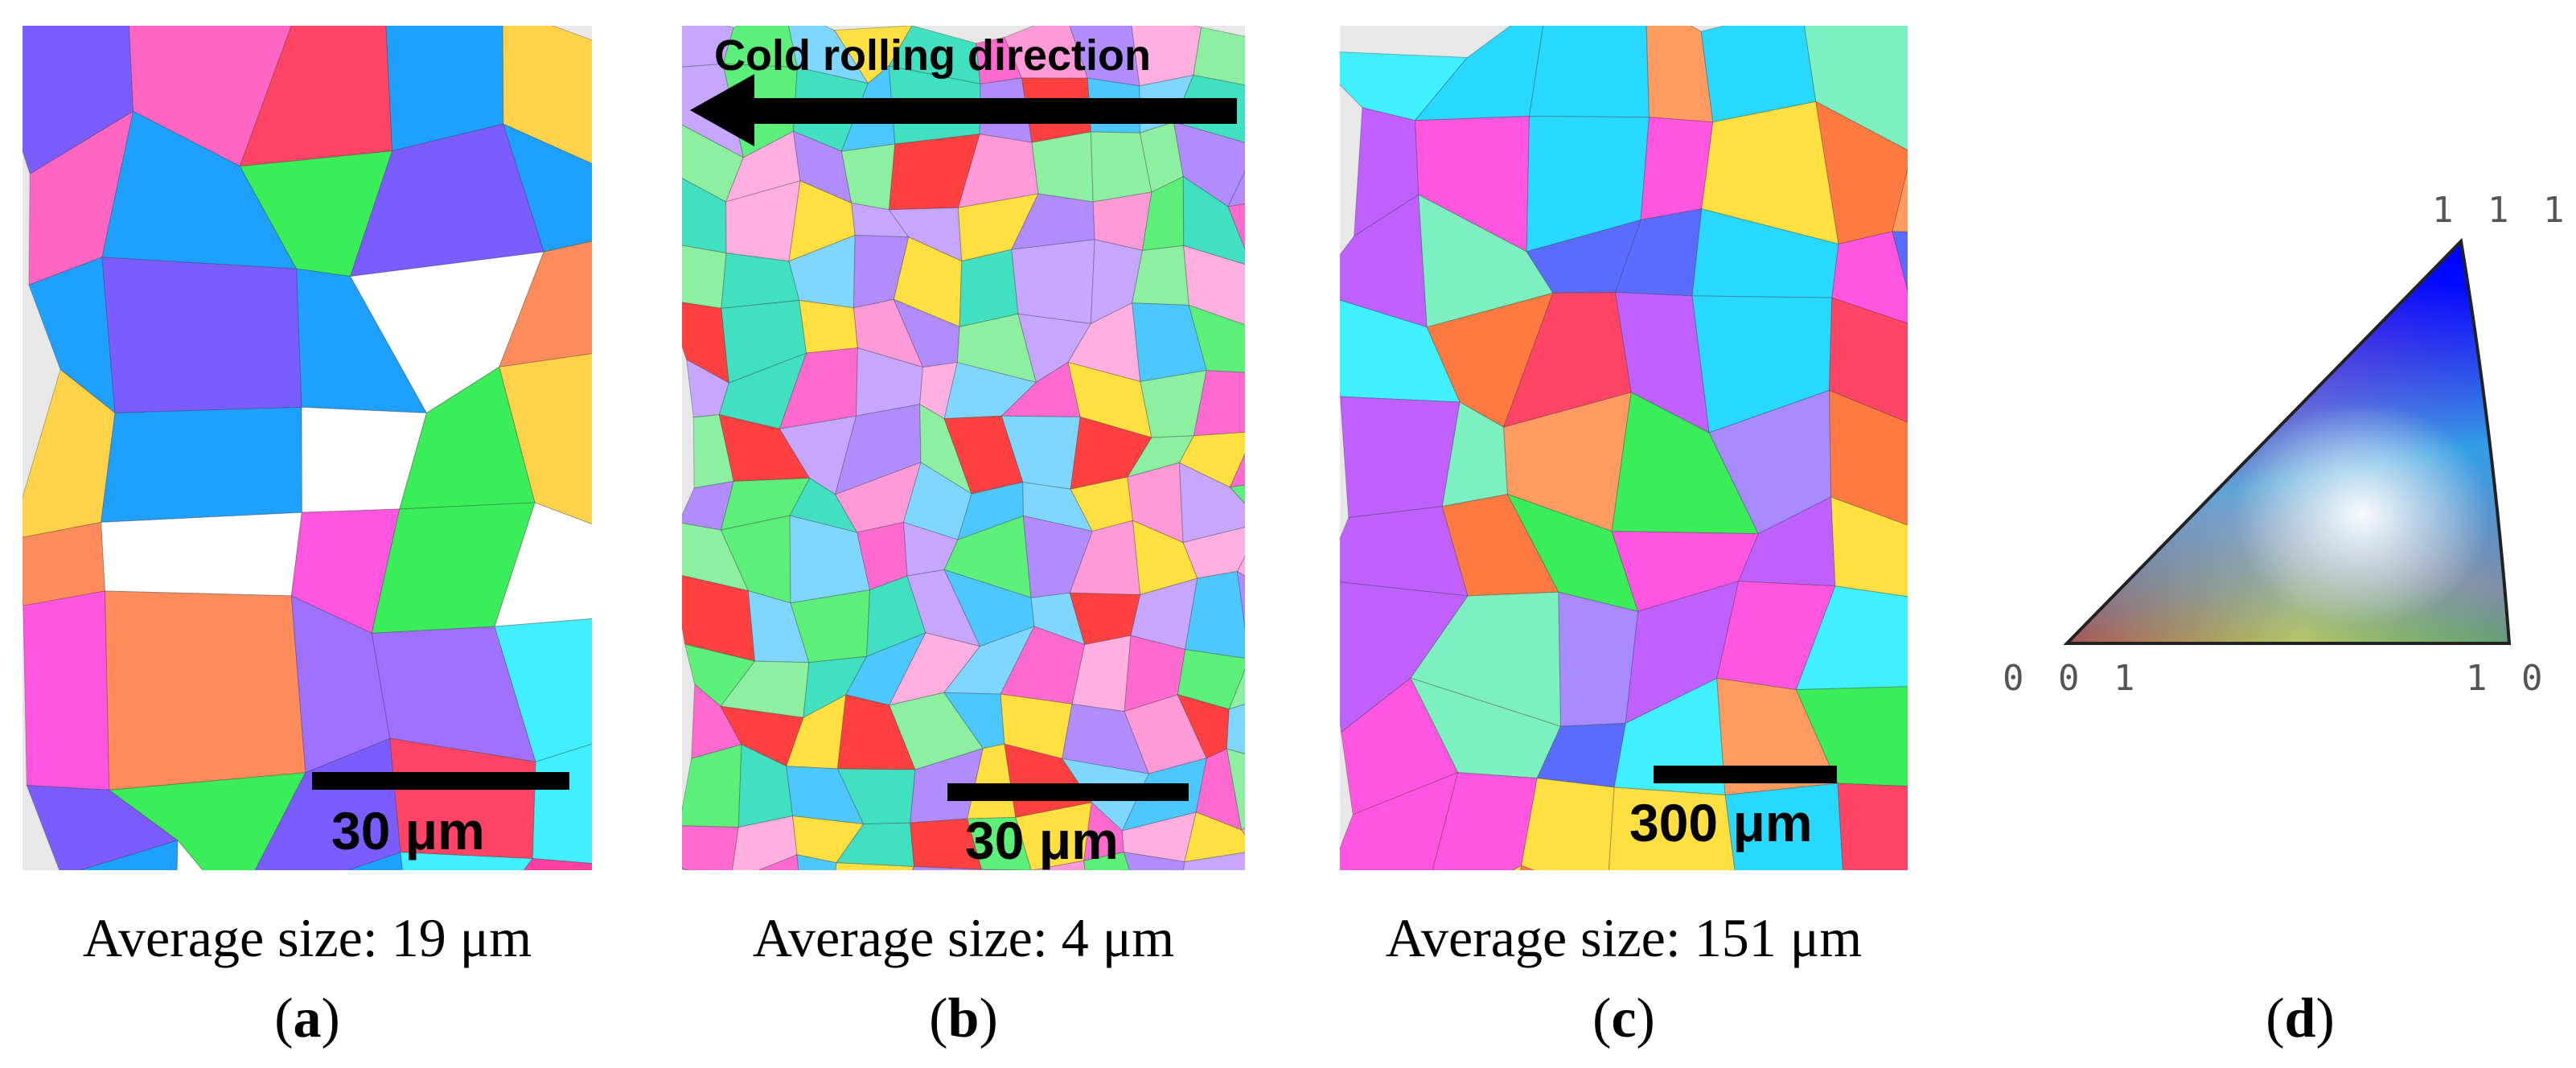 The width and height of the screenshot is (2576, 1068). What do you see at coordinates (1745, 774) in the screenshot?
I see `scale-bar-c` at bounding box center [1745, 774].